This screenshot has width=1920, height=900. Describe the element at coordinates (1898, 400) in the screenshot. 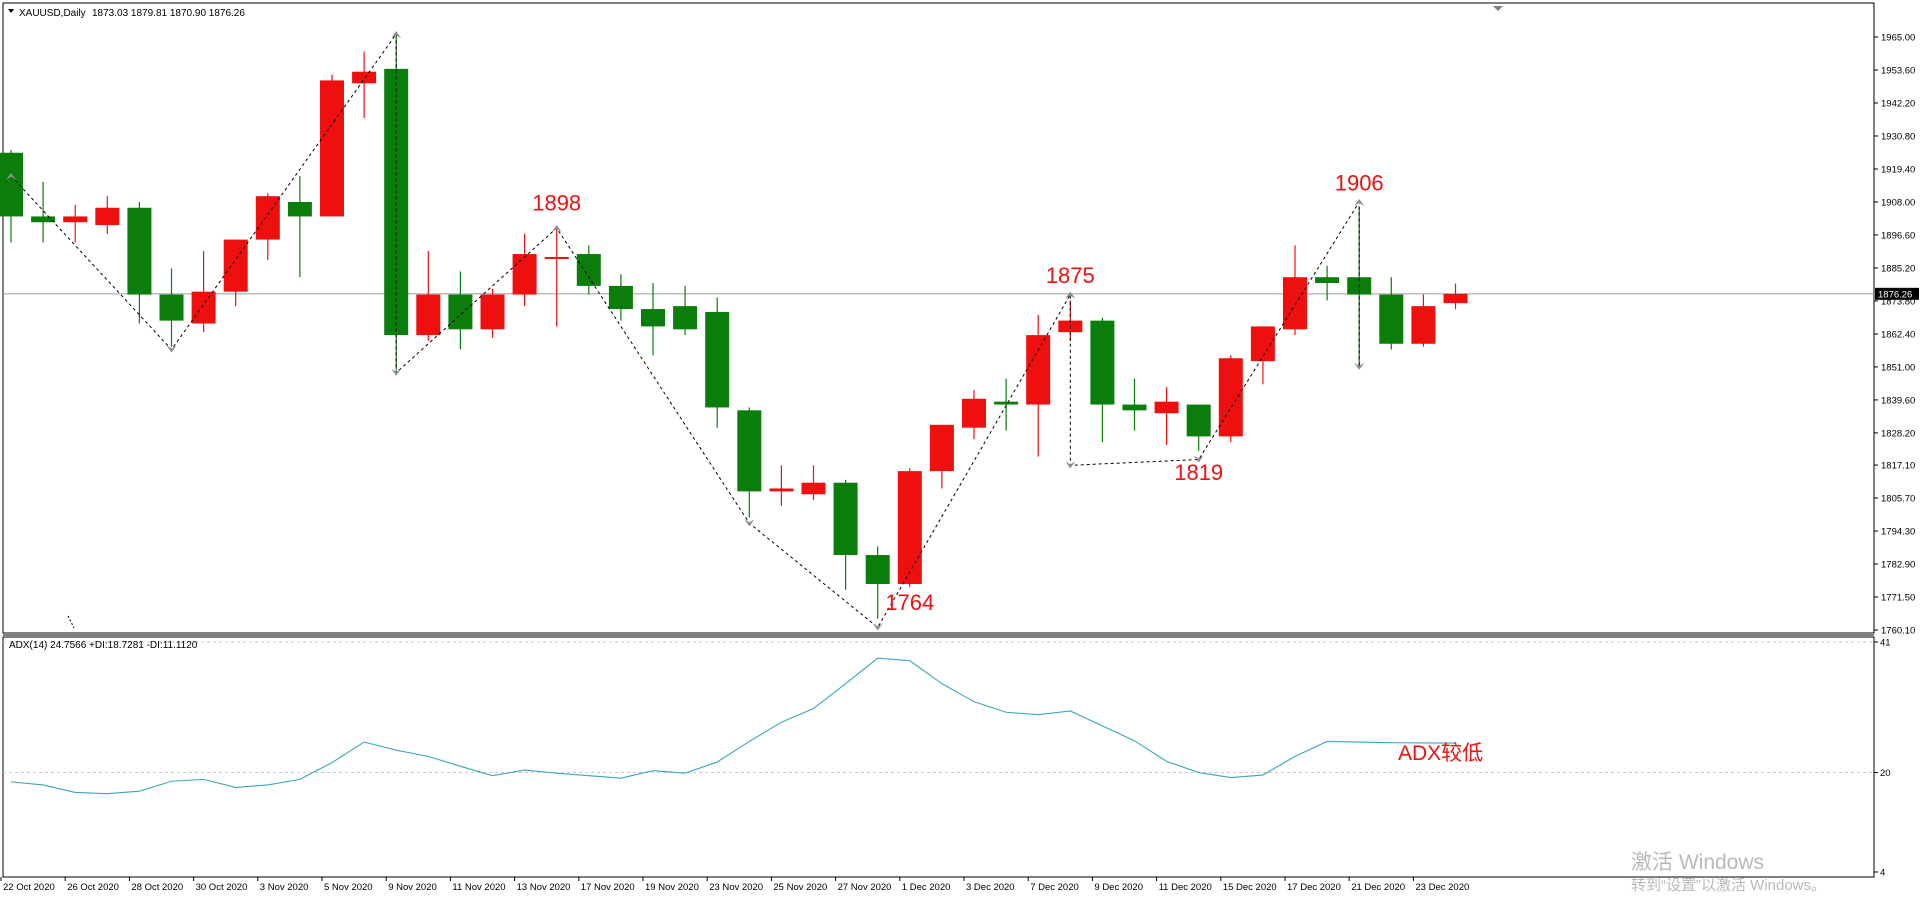

I see `price-axis-label: 1839.60` at that location.